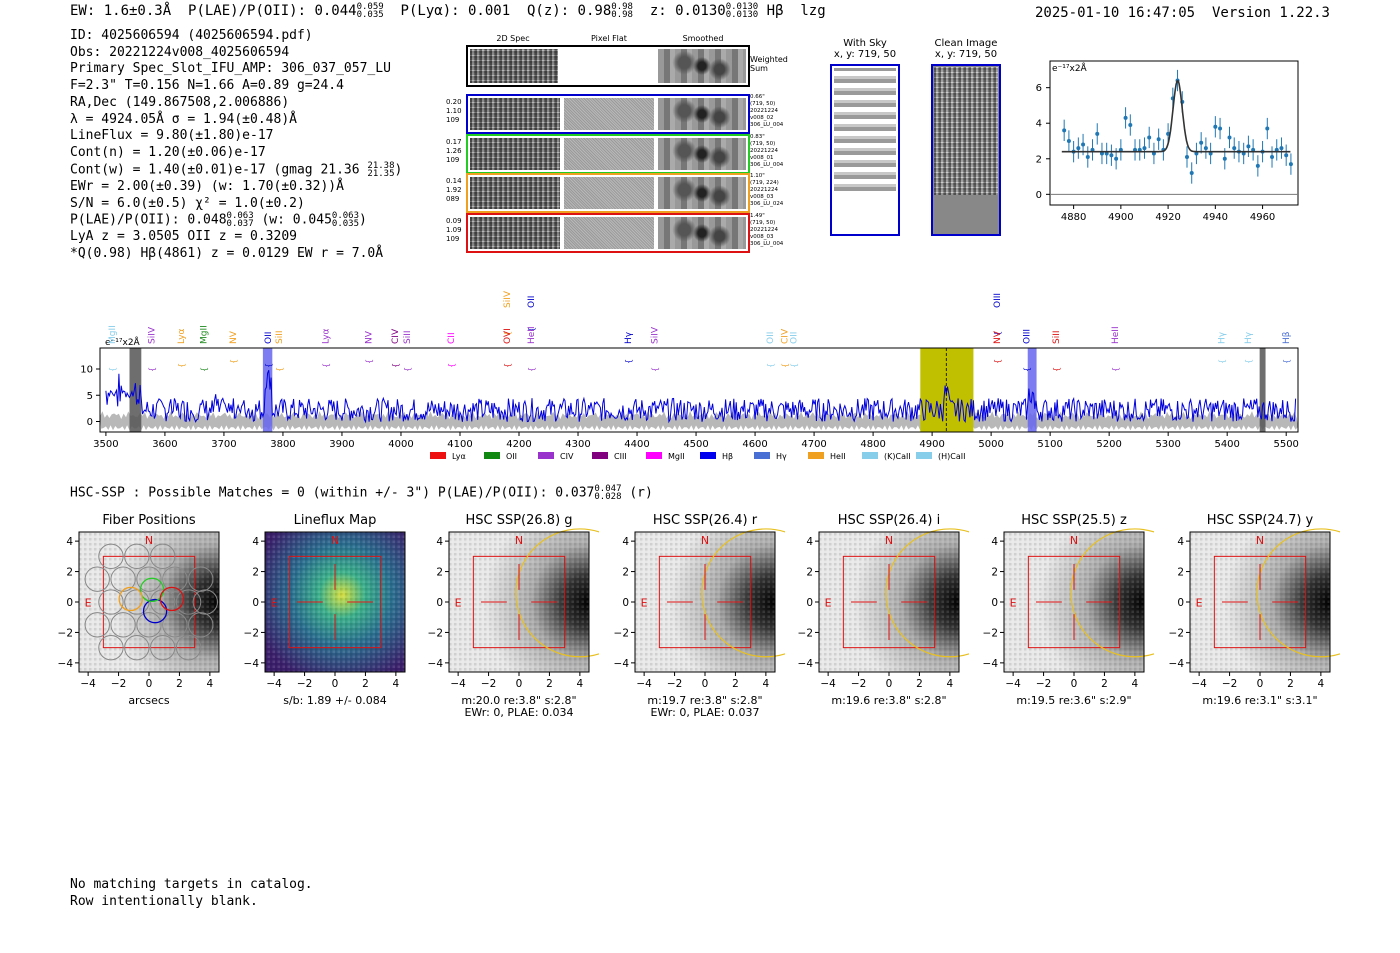 The width and height of the screenshot is (1400, 953). I want to click on line-label-text: SiIV, so click(656, 335).